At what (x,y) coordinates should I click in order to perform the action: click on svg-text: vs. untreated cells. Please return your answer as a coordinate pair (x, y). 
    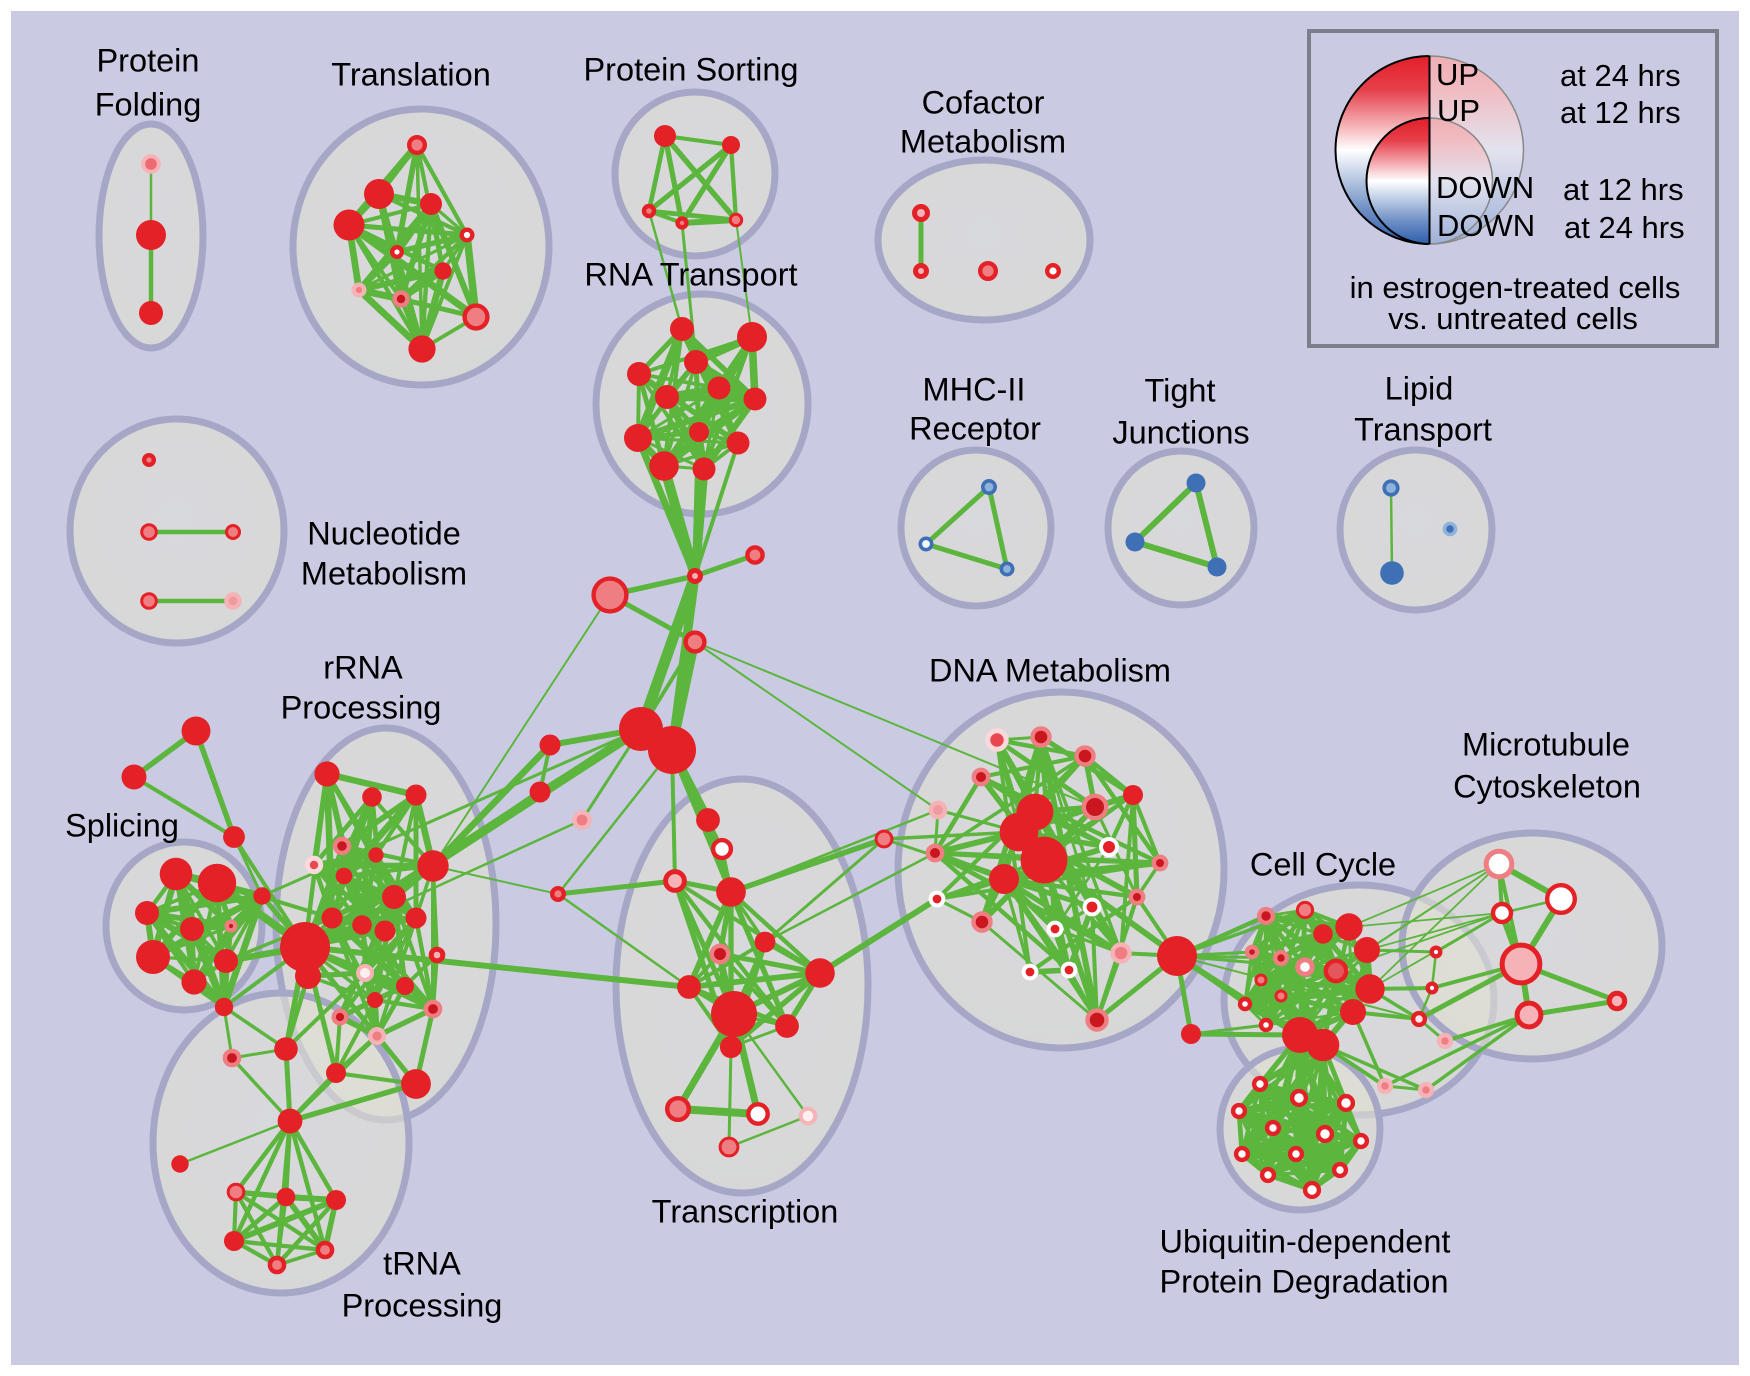
    Looking at the image, I should click on (1513, 318).